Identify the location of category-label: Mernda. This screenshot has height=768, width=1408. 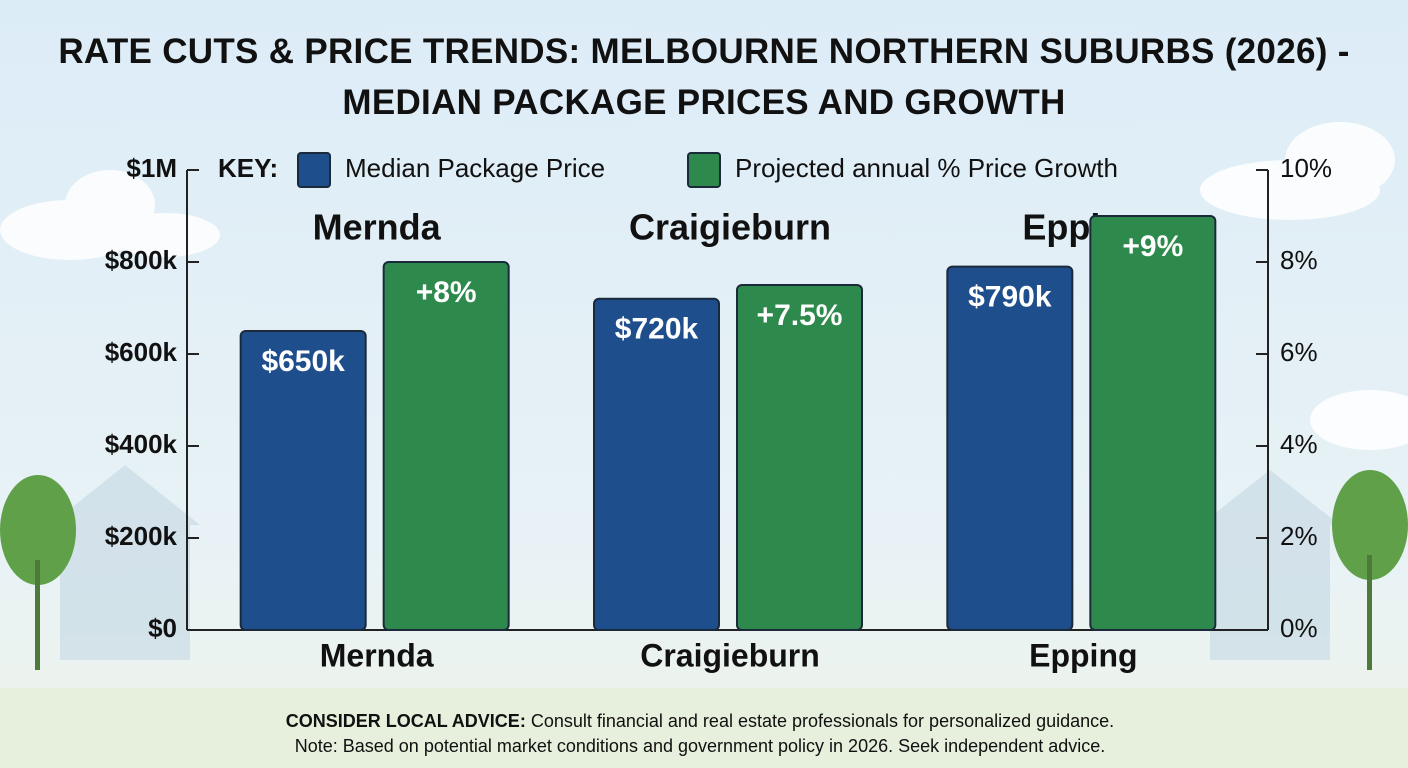
(377, 227).